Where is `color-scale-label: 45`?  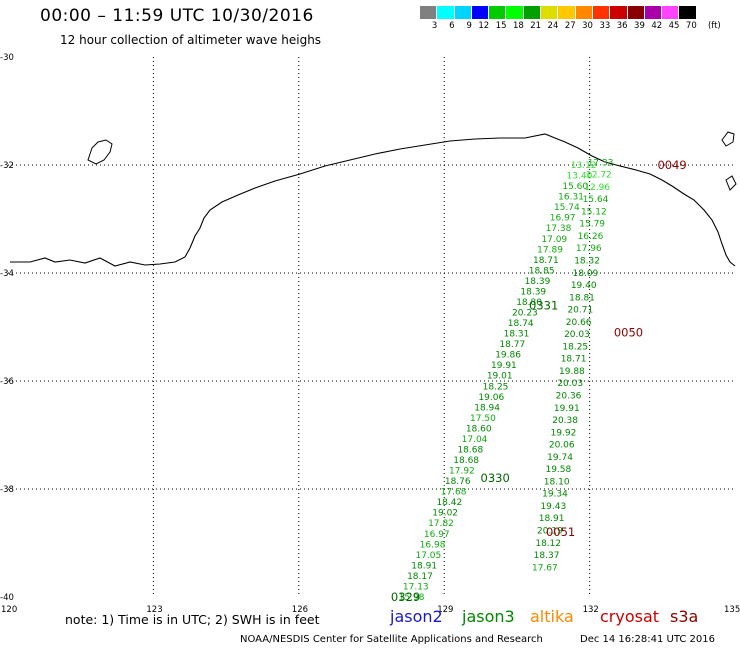
color-scale-label: 45 is located at coordinates (674, 26).